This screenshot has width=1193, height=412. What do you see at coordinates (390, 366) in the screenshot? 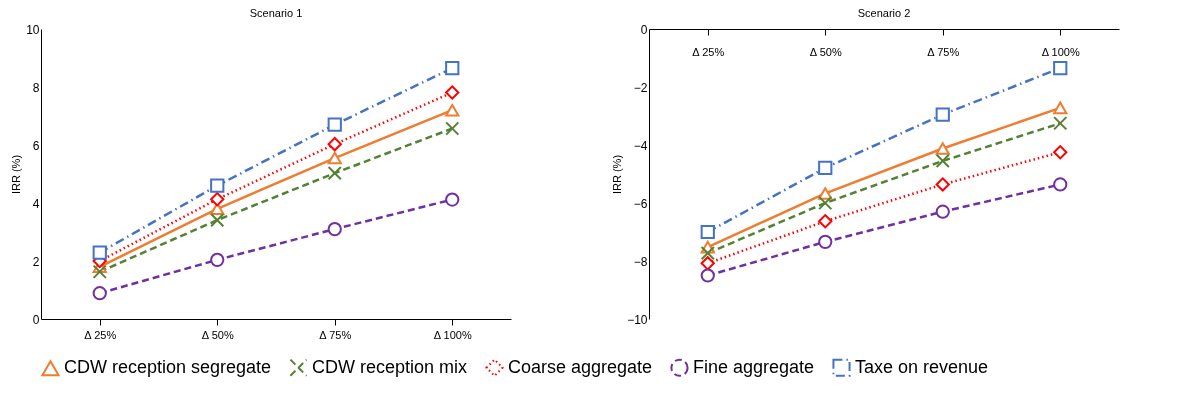
I see `legend-label: CDW reception mix` at bounding box center [390, 366].